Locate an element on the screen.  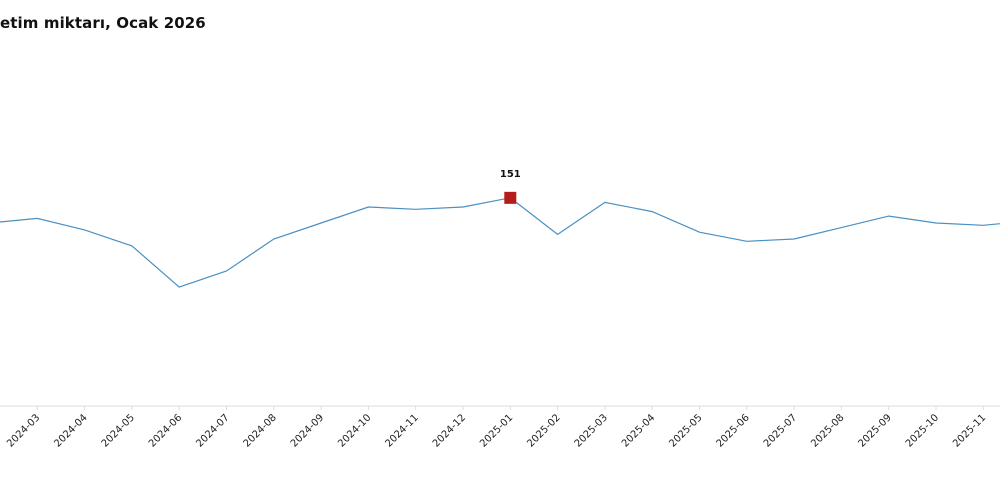
x-tick-label: 2024-04 is located at coordinates (70, 430).